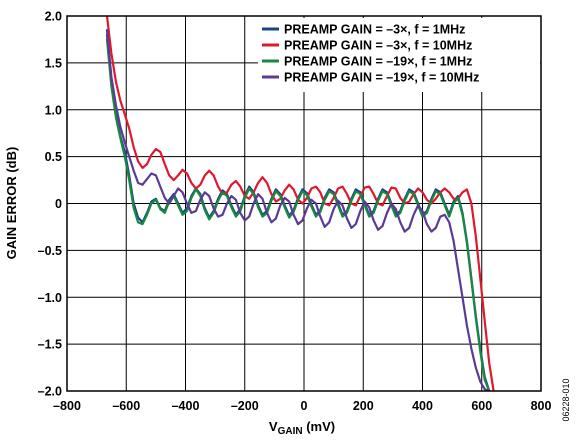 The image size is (580, 444). I want to click on x-axis-label: VGAIN (mV), so click(302, 428).